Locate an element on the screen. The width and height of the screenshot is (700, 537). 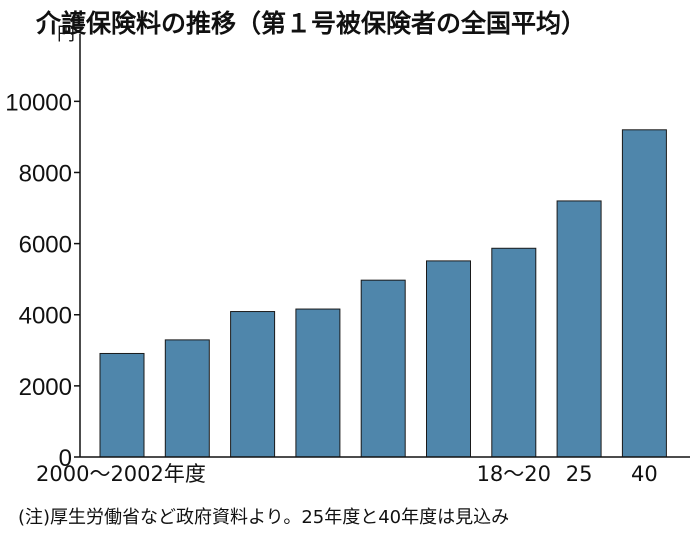
y-unit-label: 円 is located at coordinates (66, 34).